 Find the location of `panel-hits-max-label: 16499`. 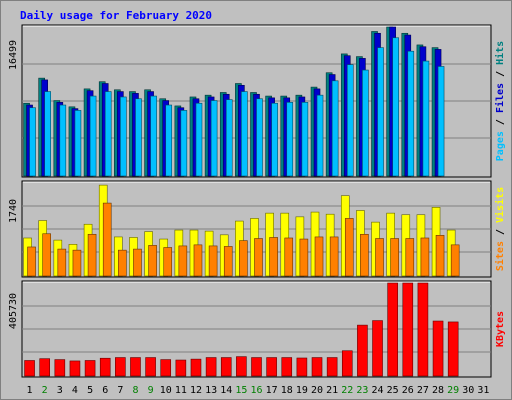

panel-hits-max-label: 16499 is located at coordinates (13, 55).